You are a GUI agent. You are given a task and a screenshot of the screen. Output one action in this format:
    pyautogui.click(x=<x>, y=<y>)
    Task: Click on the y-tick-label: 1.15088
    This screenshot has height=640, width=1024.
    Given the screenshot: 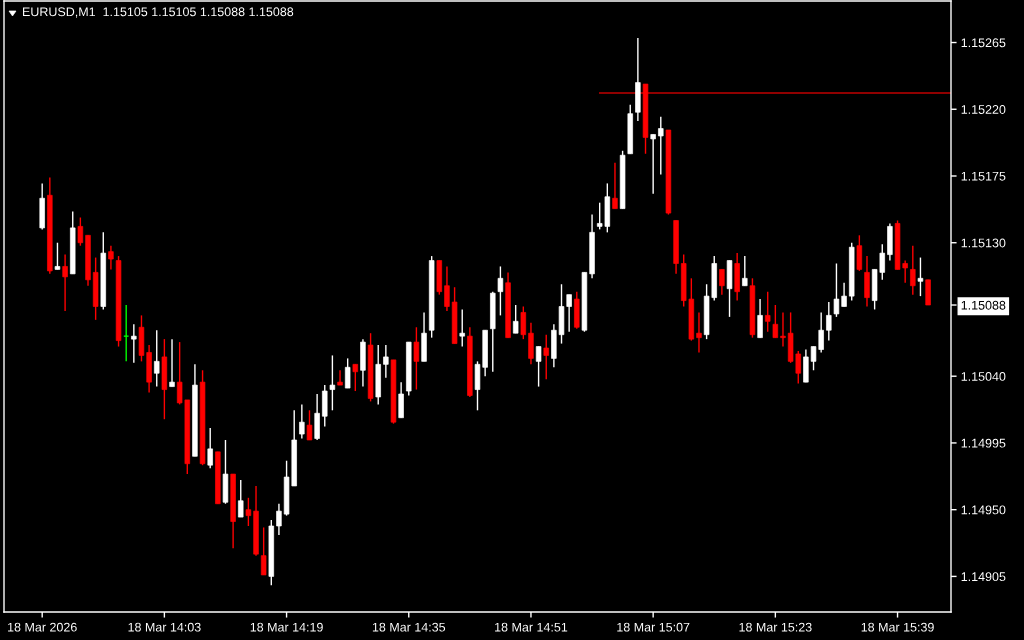 What is the action you would take?
    pyautogui.click(x=983, y=305)
    